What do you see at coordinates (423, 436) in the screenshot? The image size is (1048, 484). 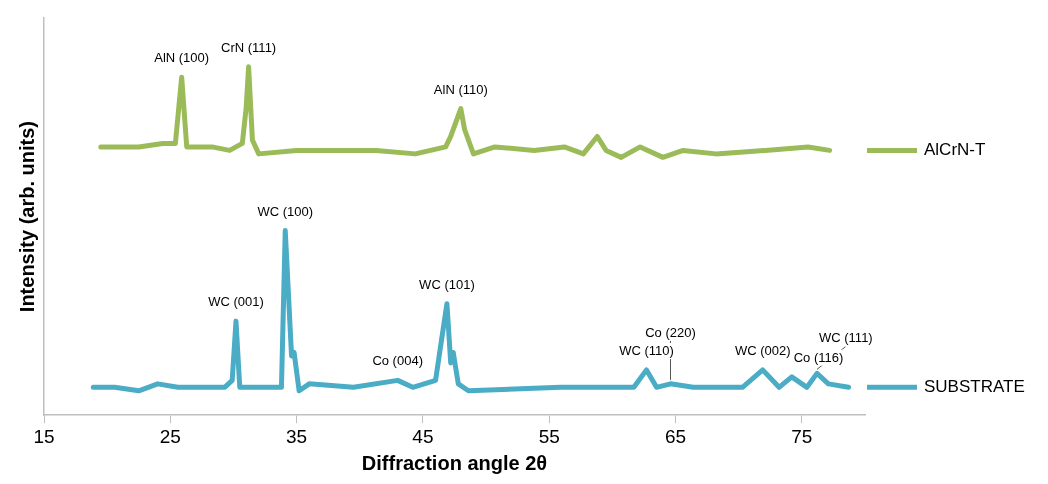 I see `x-tick-label: 45` at bounding box center [423, 436].